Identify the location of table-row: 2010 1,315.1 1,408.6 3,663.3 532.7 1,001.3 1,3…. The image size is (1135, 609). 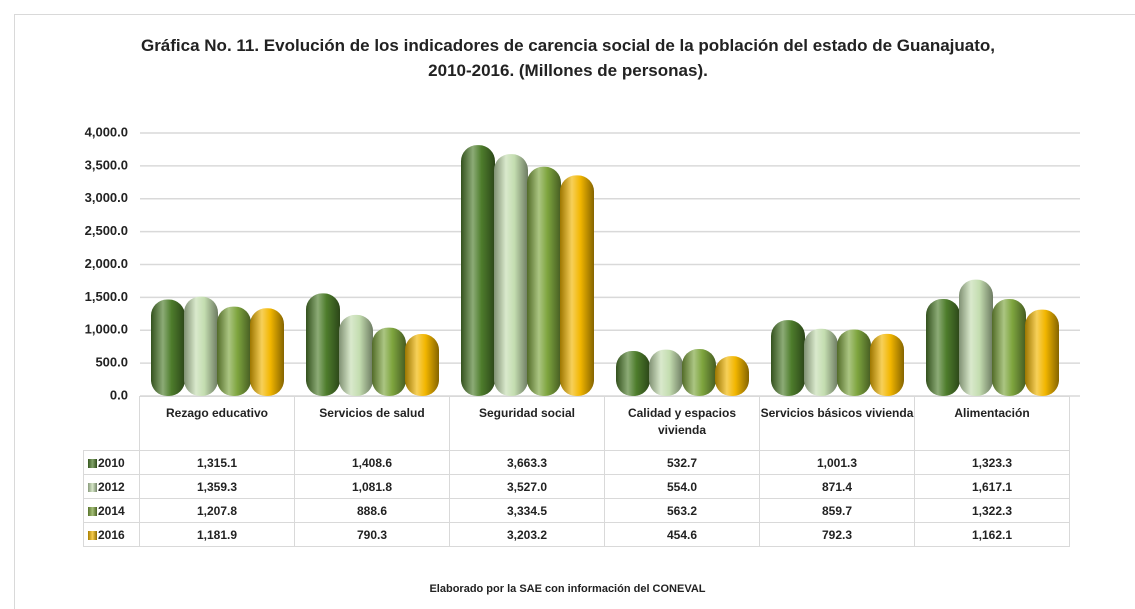
(576, 462).